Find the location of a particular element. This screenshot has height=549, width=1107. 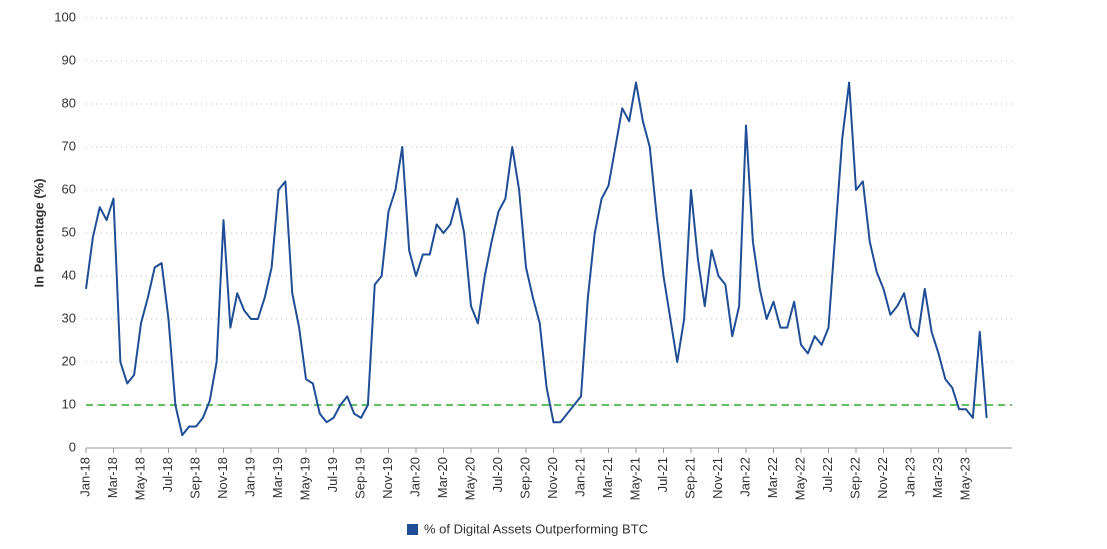

legend-label: % of Digital Assets Outperforming BTC is located at coordinates (536, 528).